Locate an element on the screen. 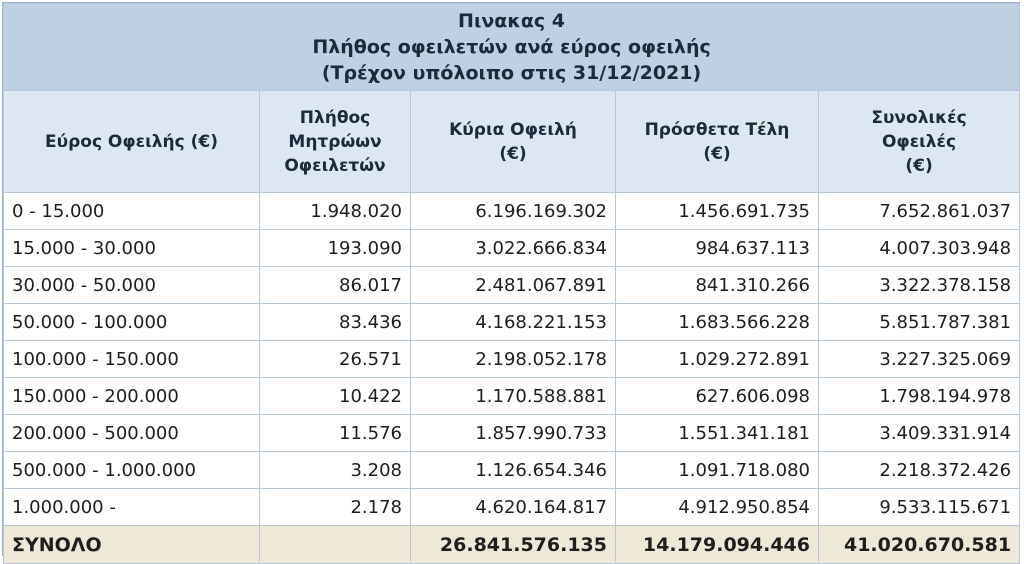 The image size is (1024, 564). fees-cell: 841.310.266 is located at coordinates (717, 285).